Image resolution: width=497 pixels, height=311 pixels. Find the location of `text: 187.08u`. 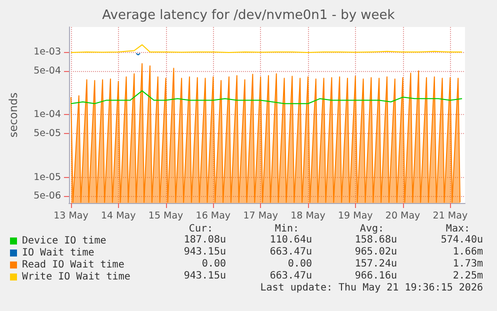

text: 187.08u is located at coordinates (205, 240).